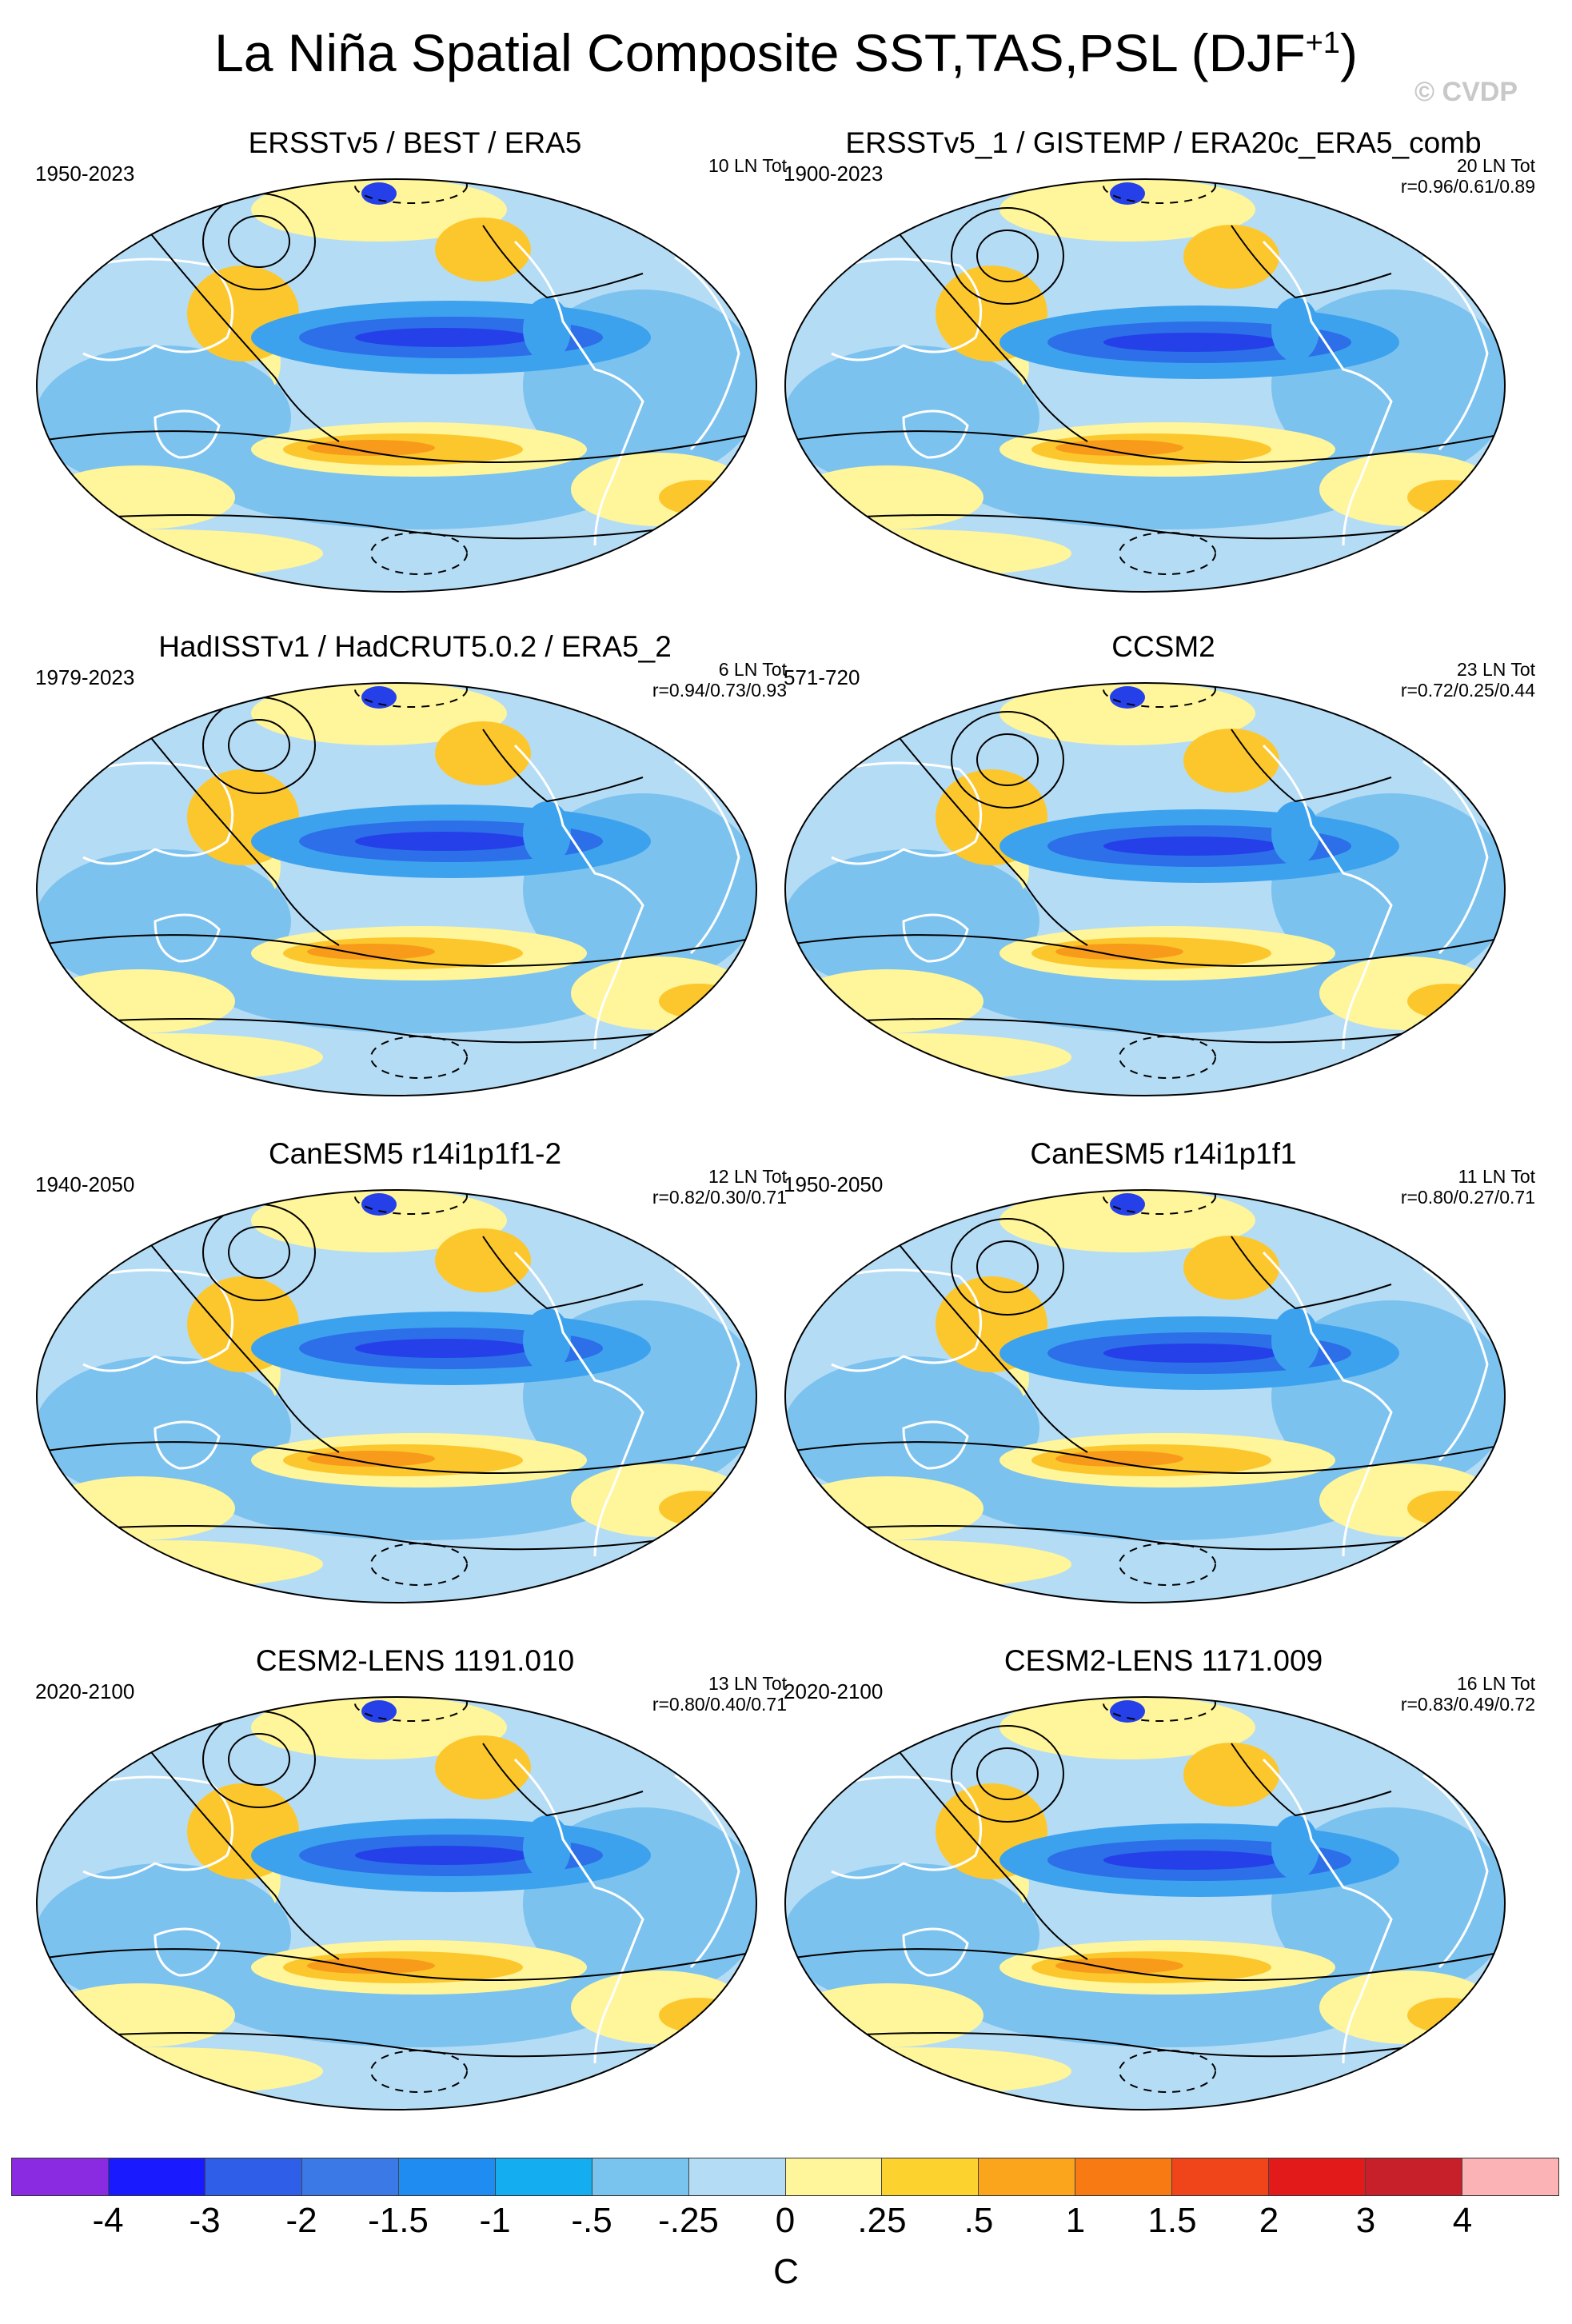  What do you see at coordinates (1466, 92) in the screenshot?
I see `copyright-mark: © CVDP` at bounding box center [1466, 92].